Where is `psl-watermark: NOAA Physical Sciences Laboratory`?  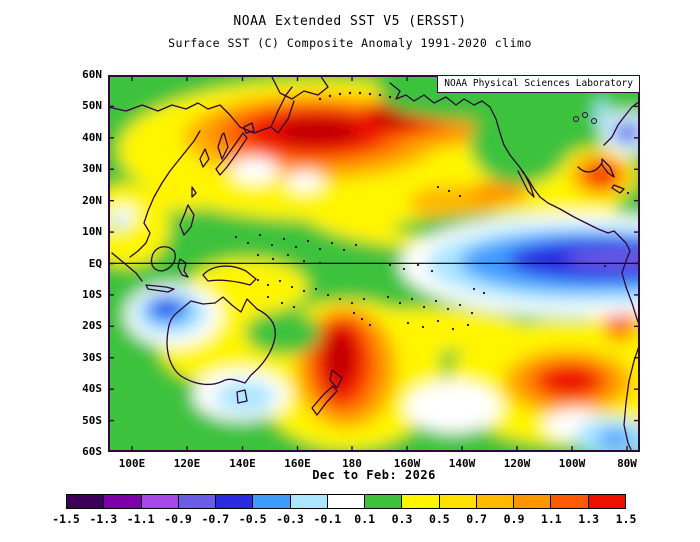 psl-watermark: NOAA Physical Sciences Laboratory is located at coordinates (538, 84).